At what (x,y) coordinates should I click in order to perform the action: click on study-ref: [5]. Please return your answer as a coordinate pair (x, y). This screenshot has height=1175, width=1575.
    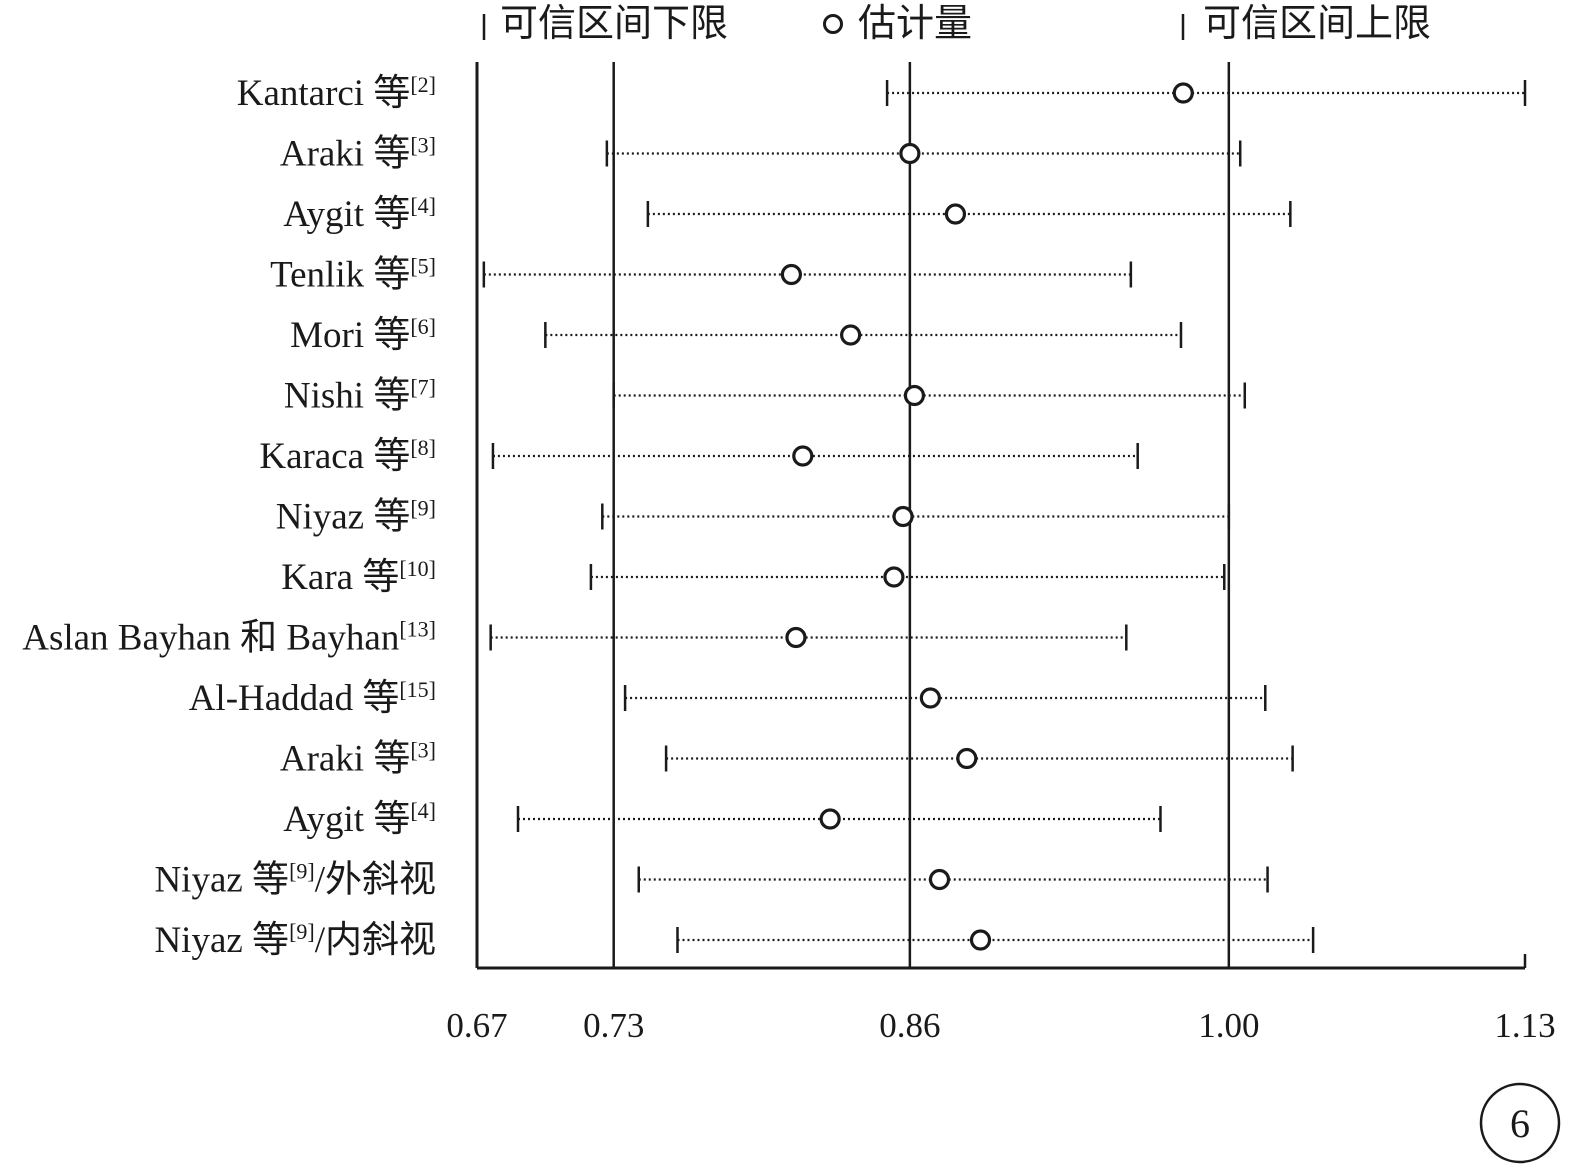
    Looking at the image, I should click on (423, 266).